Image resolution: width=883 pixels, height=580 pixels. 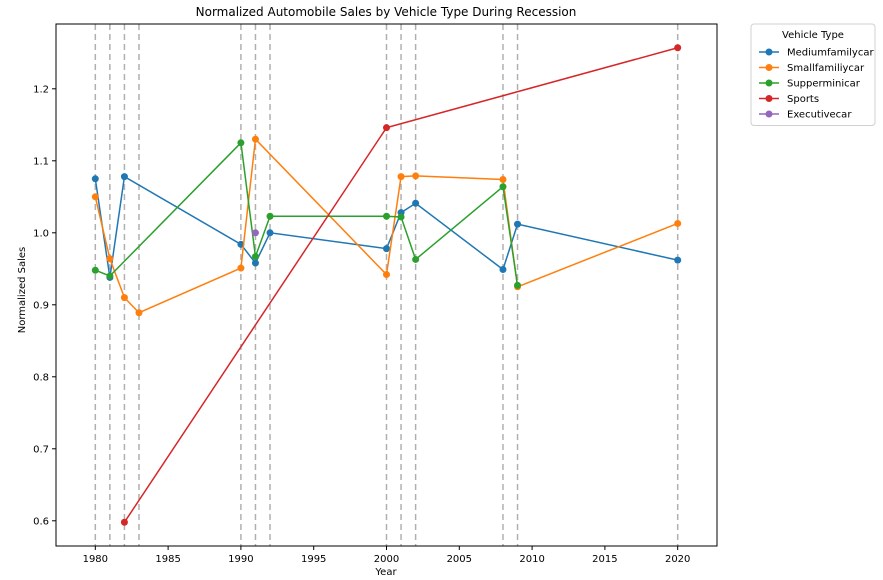 I want to click on x-tick-label: 2005, so click(x=459, y=559).